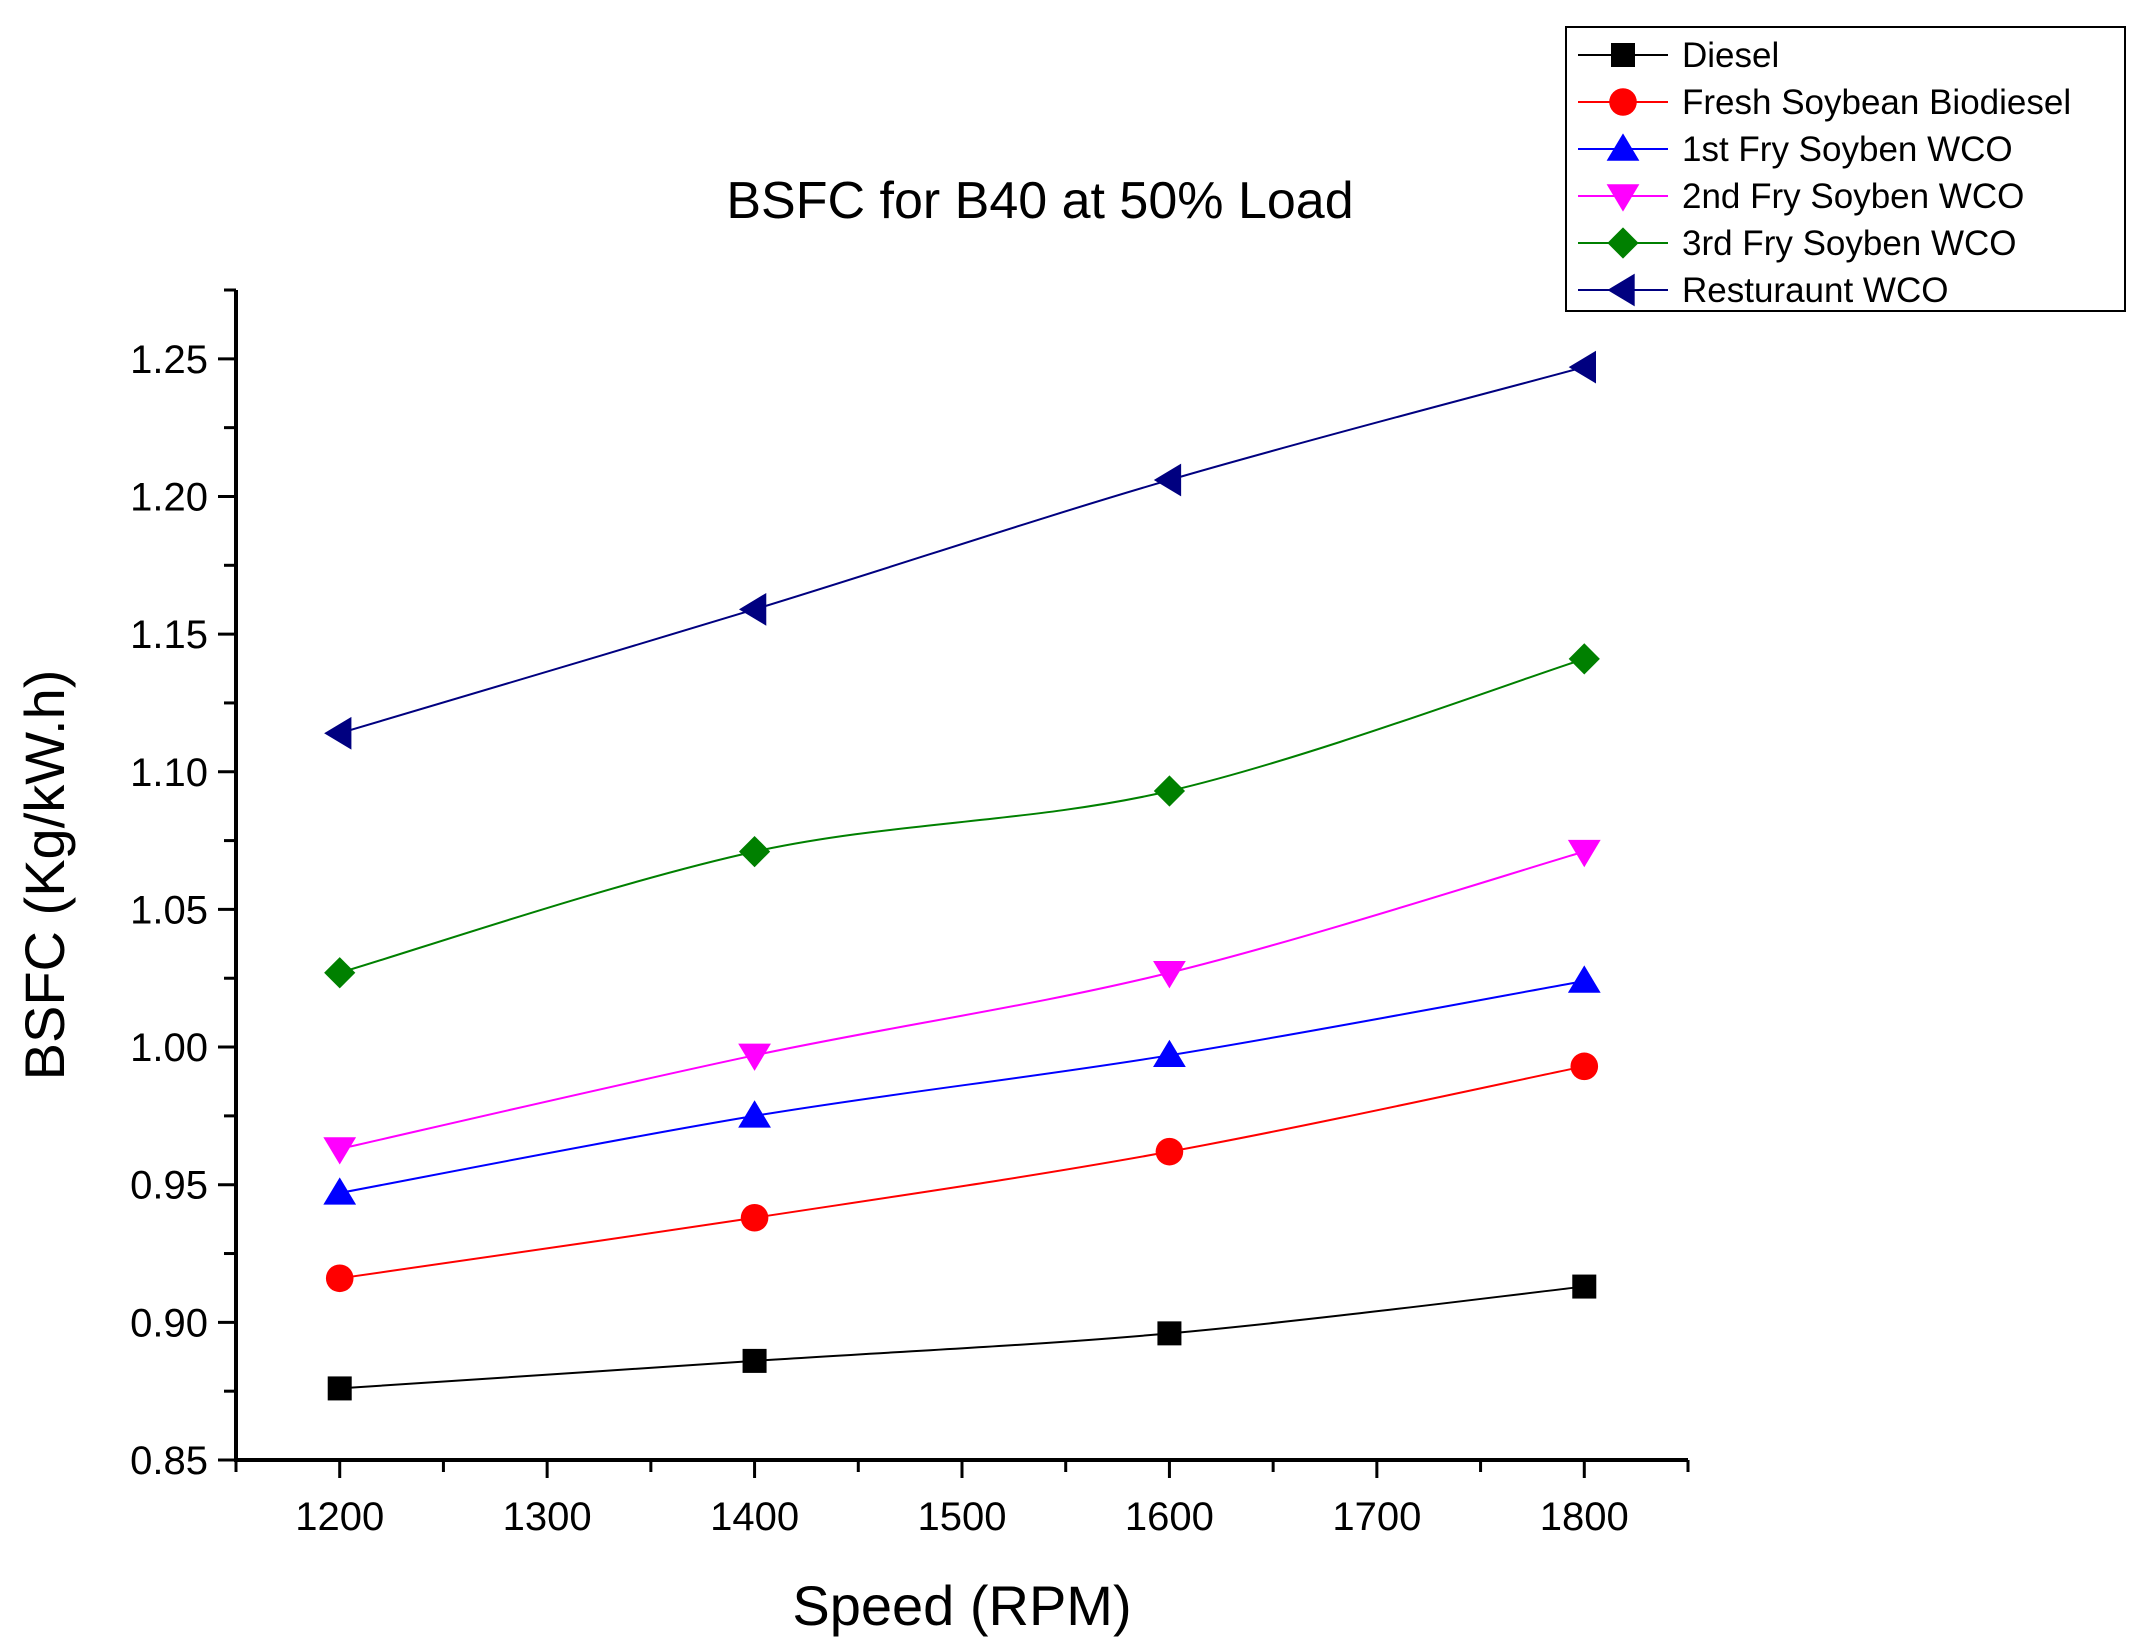 This screenshot has width=2145, height=1647. I want to click on y-tick-label: 0.85, so click(169, 1461).